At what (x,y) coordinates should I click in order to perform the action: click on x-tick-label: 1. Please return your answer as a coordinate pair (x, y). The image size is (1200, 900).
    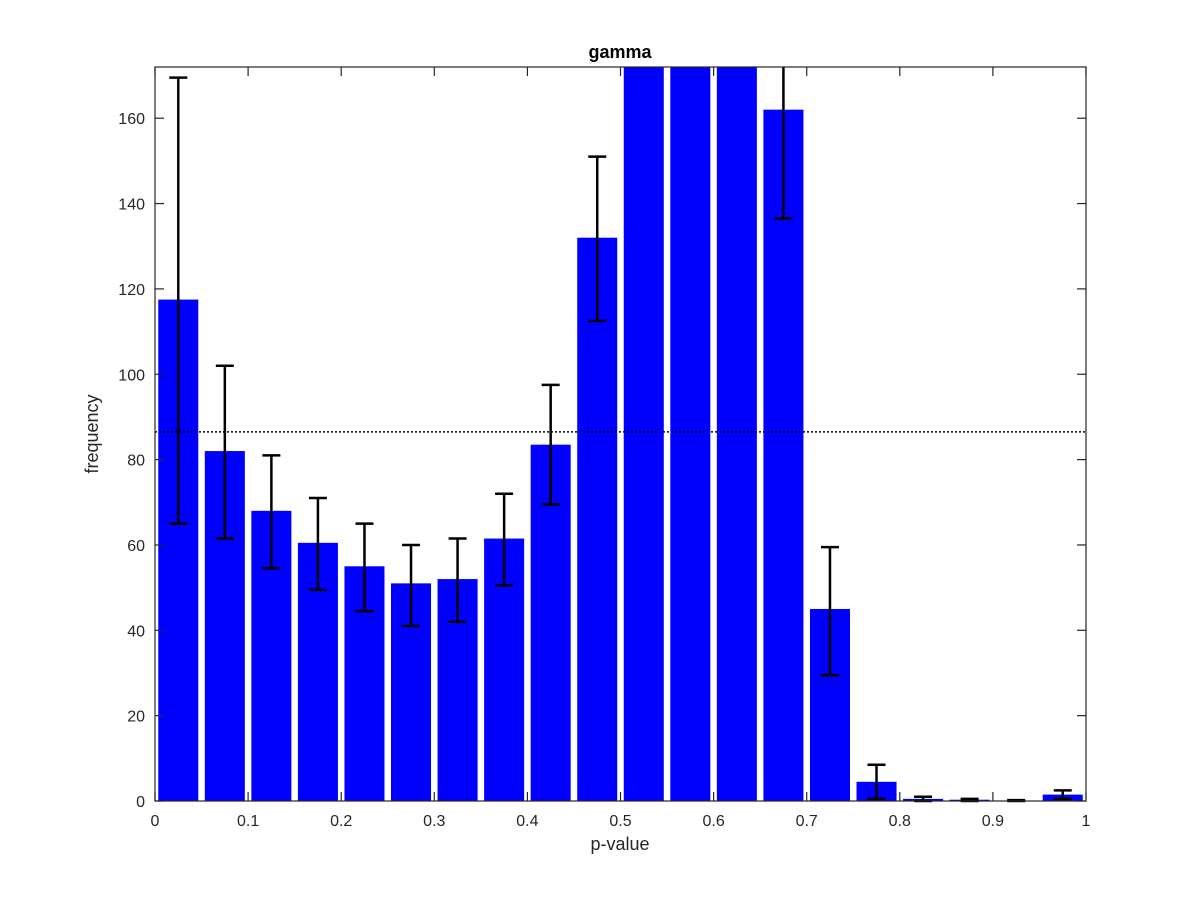
    Looking at the image, I should click on (1086, 821).